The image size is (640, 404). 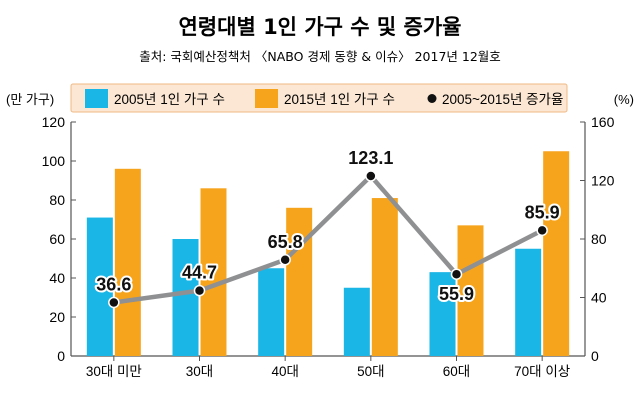 What do you see at coordinates (599, 239) in the screenshot?
I see `y-right-tick-label: 80` at bounding box center [599, 239].